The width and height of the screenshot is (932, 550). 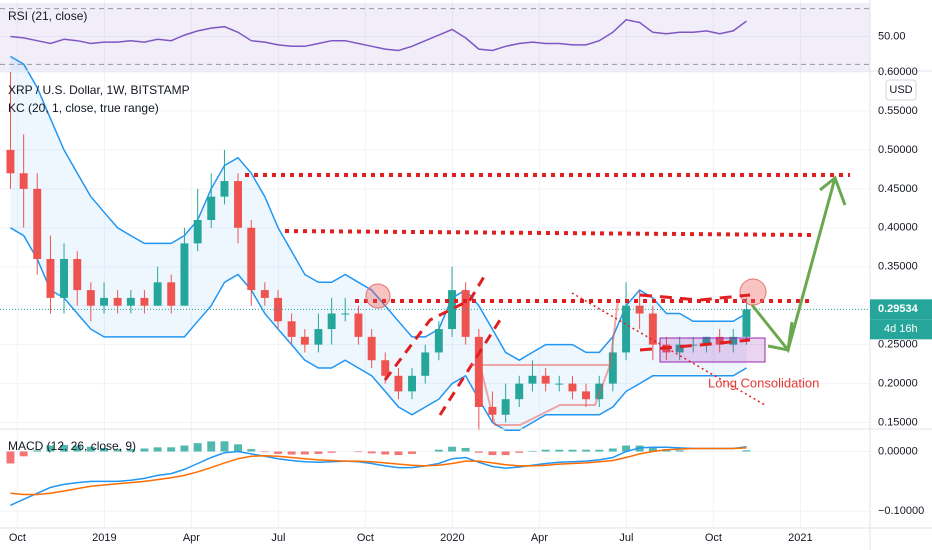 I want to click on y-tick-label: 0.35000, so click(x=898, y=267).